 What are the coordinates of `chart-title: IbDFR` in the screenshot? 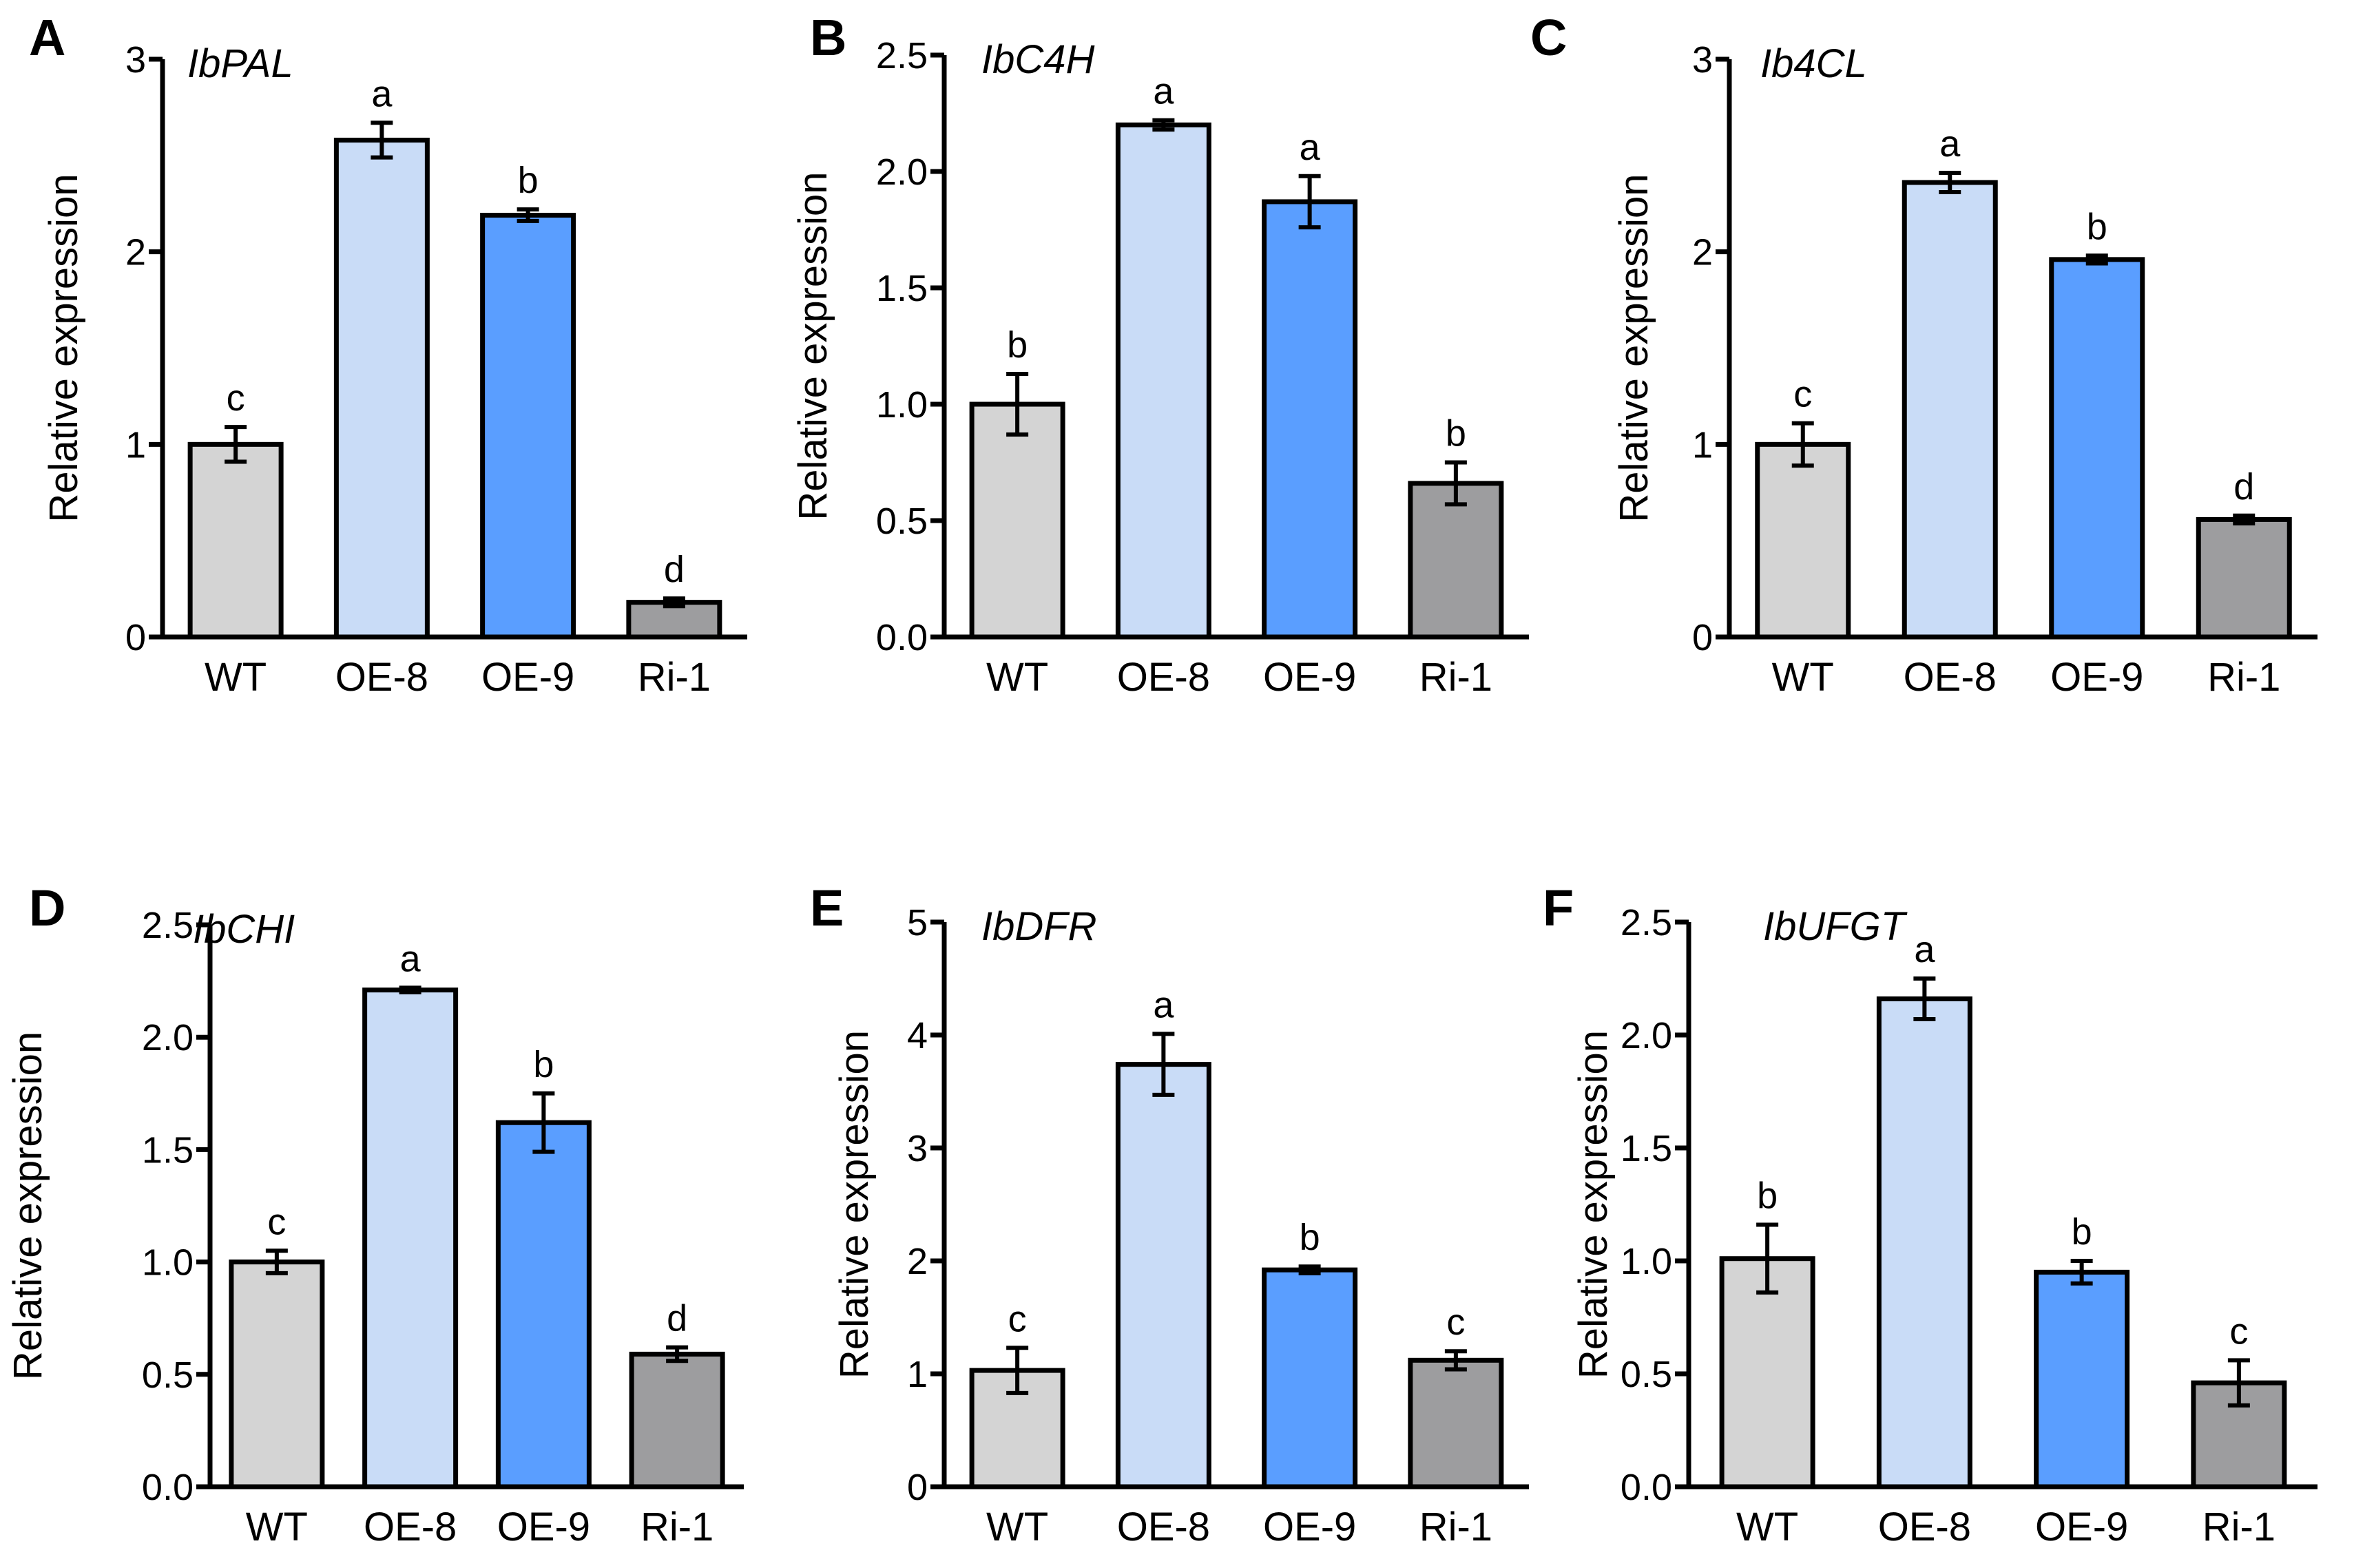 It's located at (1039, 926).